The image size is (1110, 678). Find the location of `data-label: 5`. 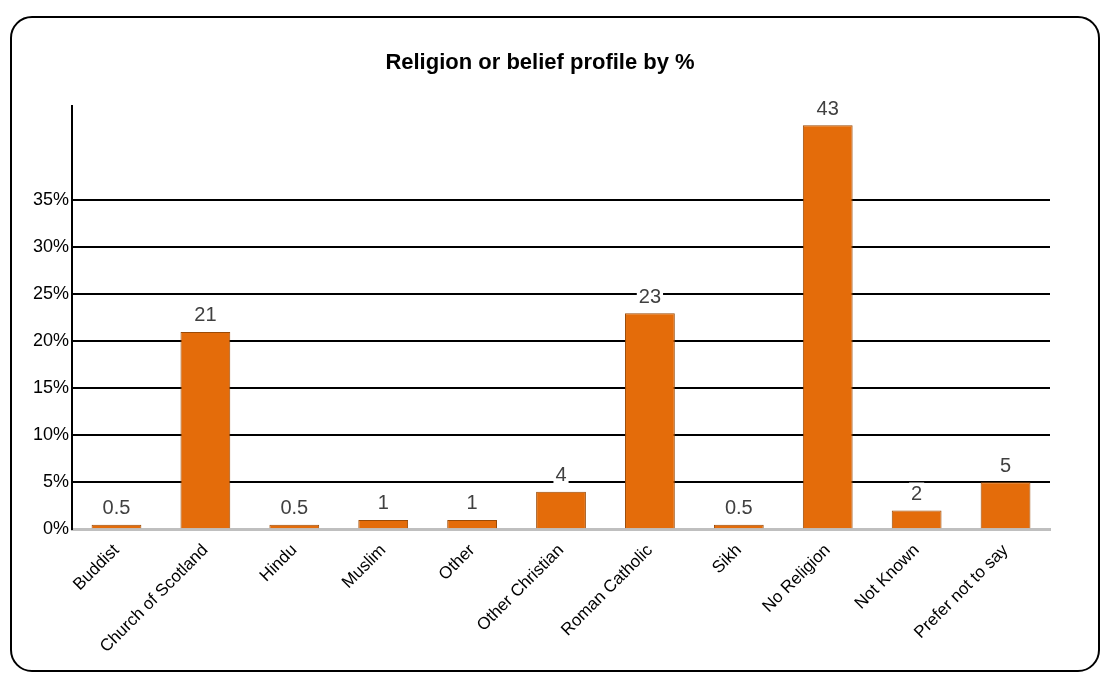

data-label: 5 is located at coordinates (1005, 464).